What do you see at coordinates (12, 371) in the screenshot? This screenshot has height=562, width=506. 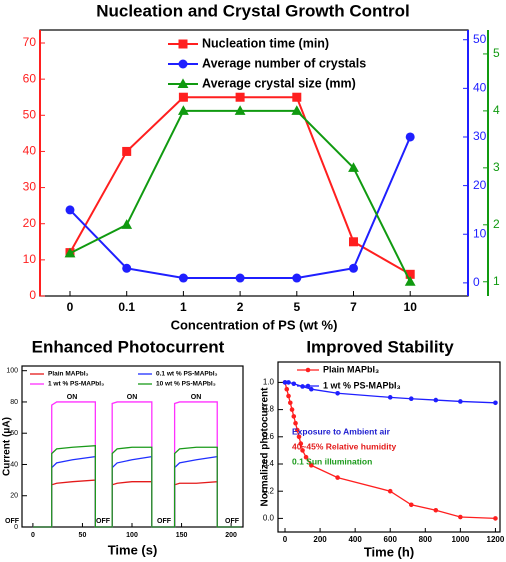 I see `y-tick-label: 100` at bounding box center [12, 371].